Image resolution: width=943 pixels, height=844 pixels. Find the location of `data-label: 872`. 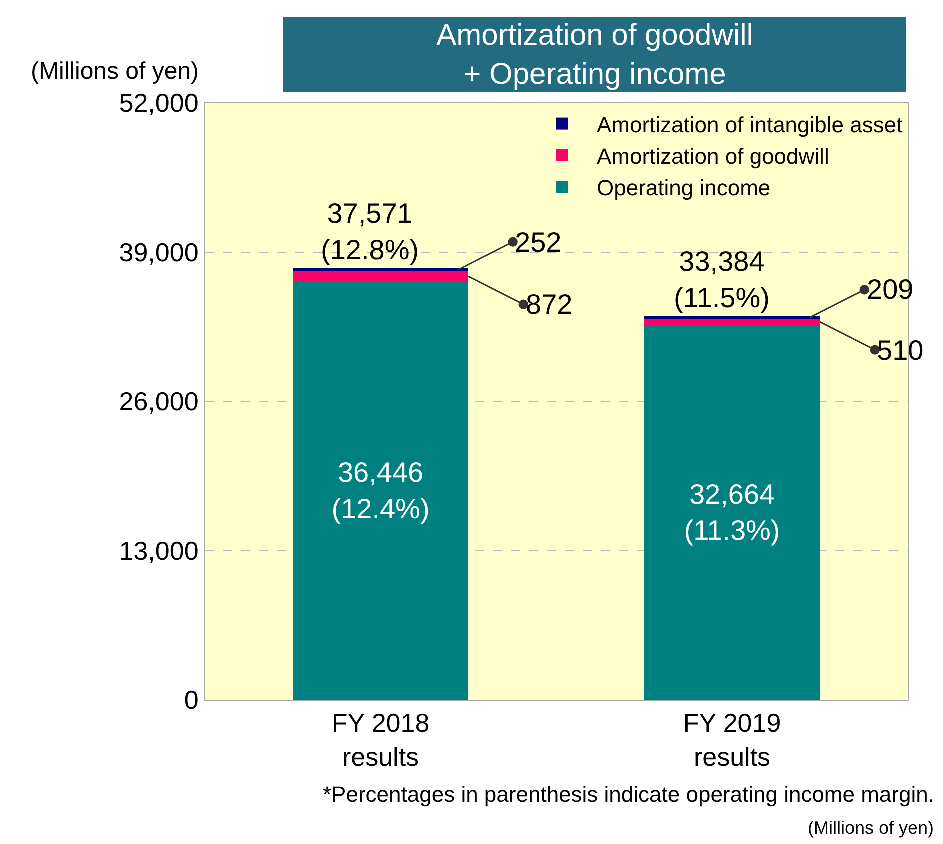

data-label: 872 is located at coordinates (549, 304).